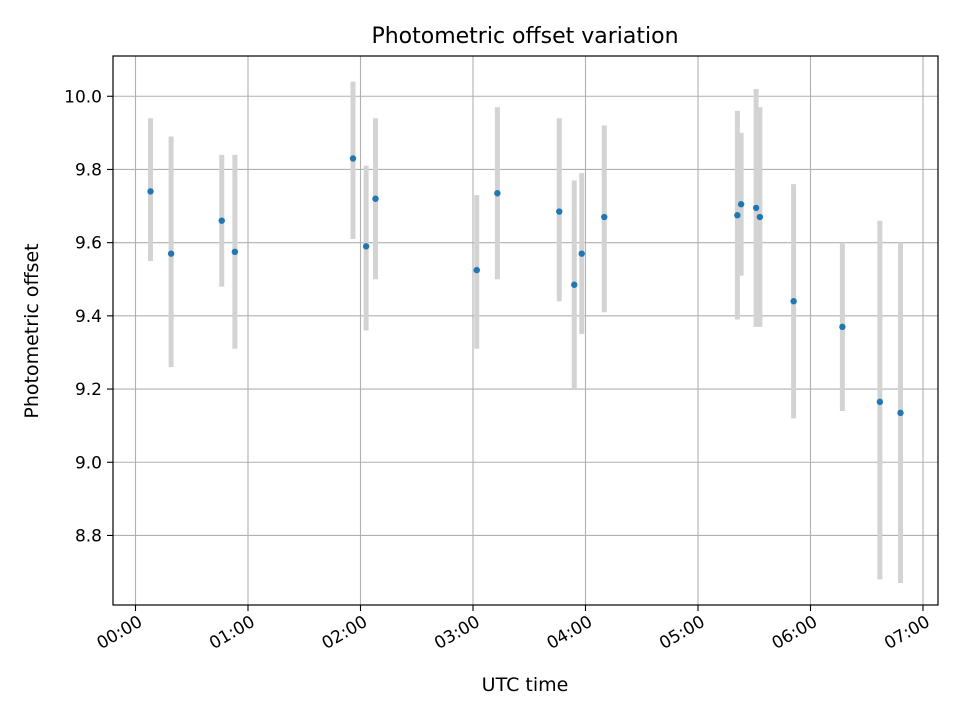 The width and height of the screenshot is (960, 720). I want to click on y-tick-label: 10.0, so click(83, 97).